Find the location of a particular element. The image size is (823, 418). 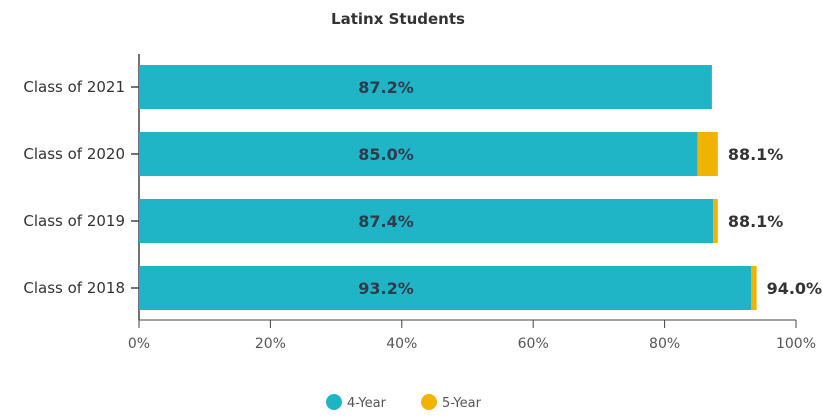

x-tick-label: 40% is located at coordinates (401, 344).